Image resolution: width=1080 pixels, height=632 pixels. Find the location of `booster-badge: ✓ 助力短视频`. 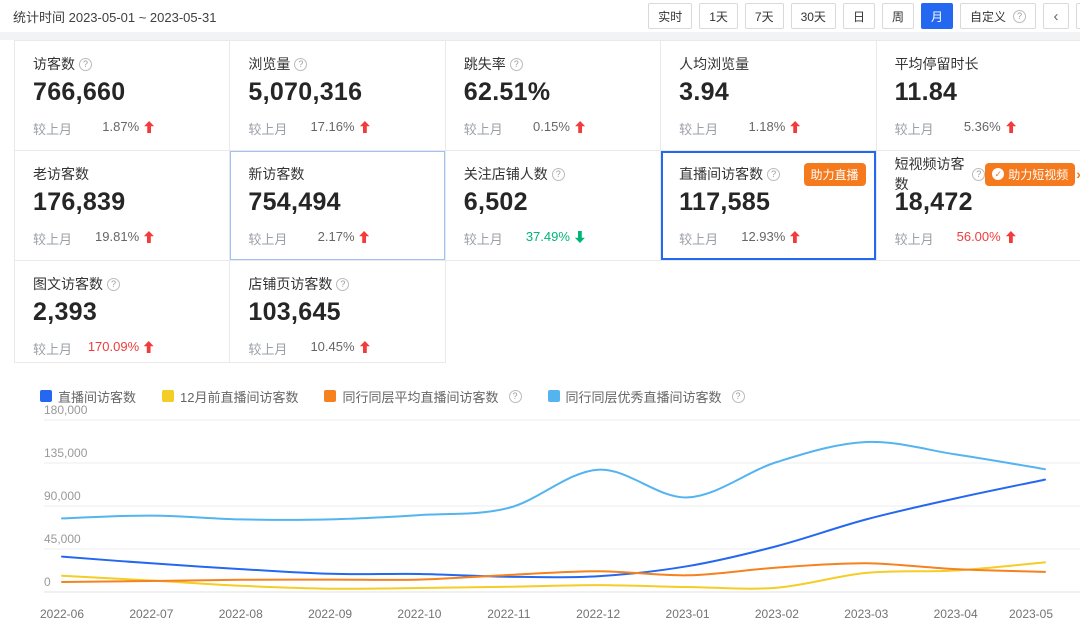

booster-badge: ✓ 助力短视频 is located at coordinates (1030, 174).